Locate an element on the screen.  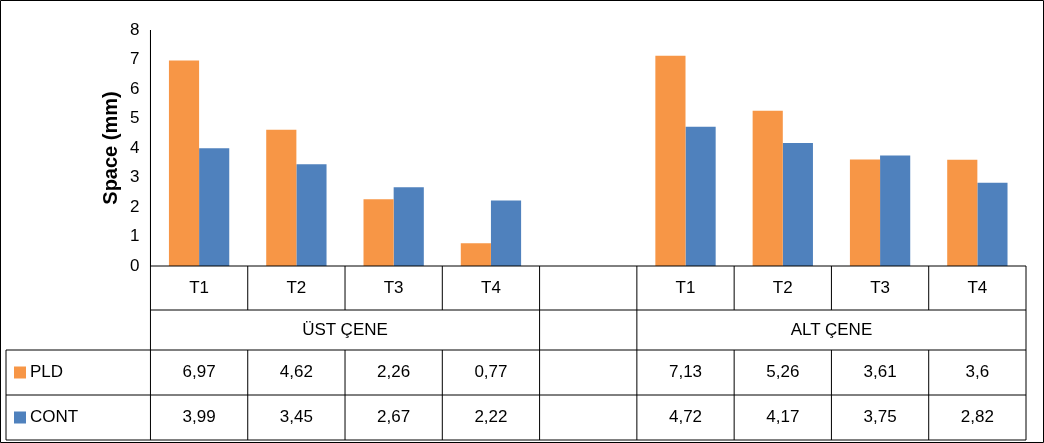
legend-label: CONT is located at coordinates (54, 417).